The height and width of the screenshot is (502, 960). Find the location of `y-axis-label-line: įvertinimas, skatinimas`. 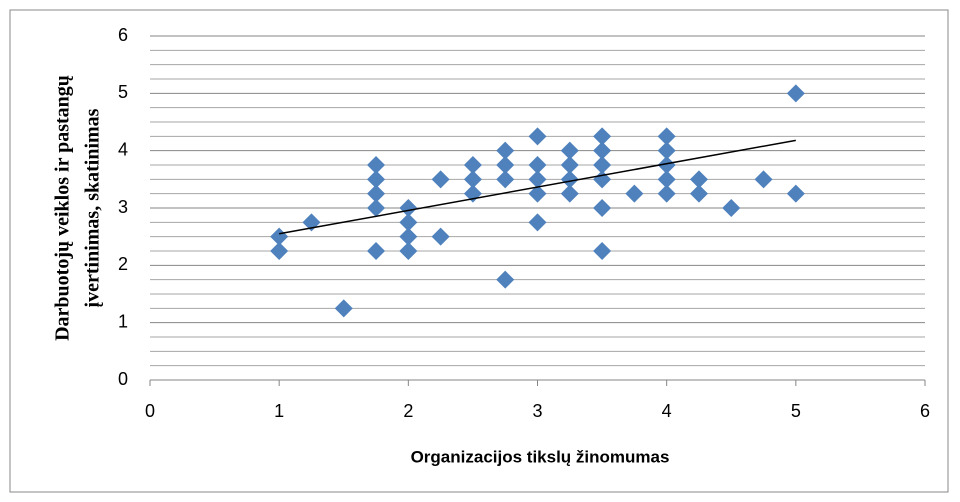

y-axis-label-line: įvertinimas, skatinimas is located at coordinates (93, 207).